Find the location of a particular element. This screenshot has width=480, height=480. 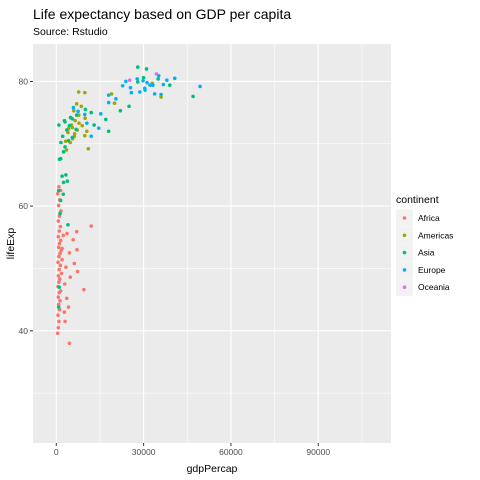

x-tick-label: 90000 is located at coordinates (318, 452).